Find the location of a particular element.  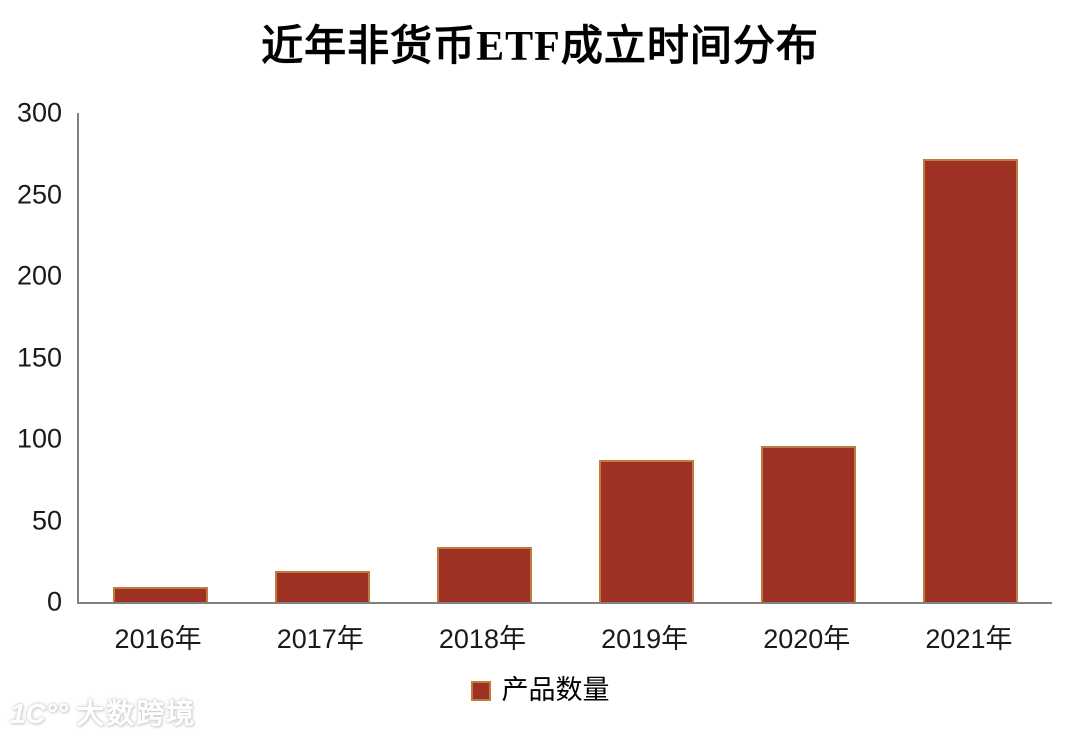

x-tick-label-2017年: 2017年 is located at coordinates (320, 639).